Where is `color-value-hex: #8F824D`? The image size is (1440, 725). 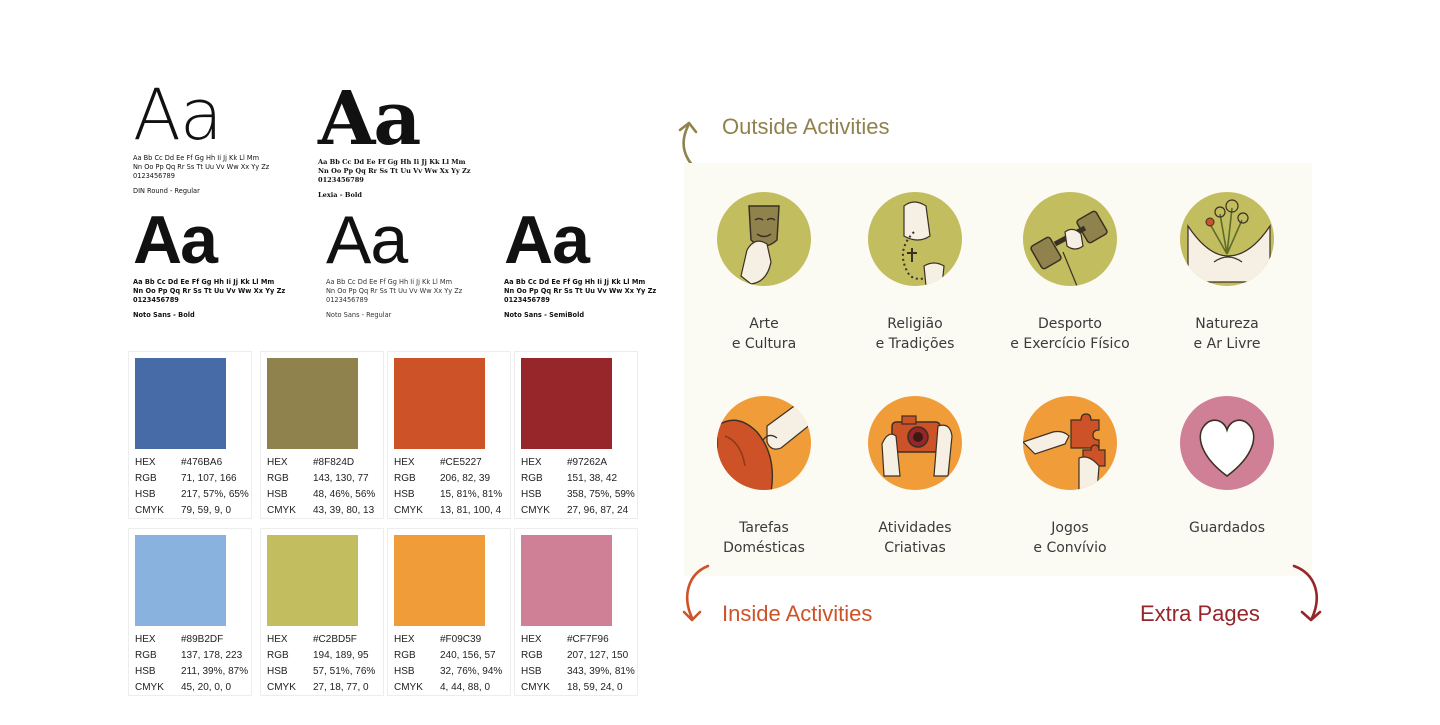
color-value-hex: #8F824D is located at coordinates (334, 462).